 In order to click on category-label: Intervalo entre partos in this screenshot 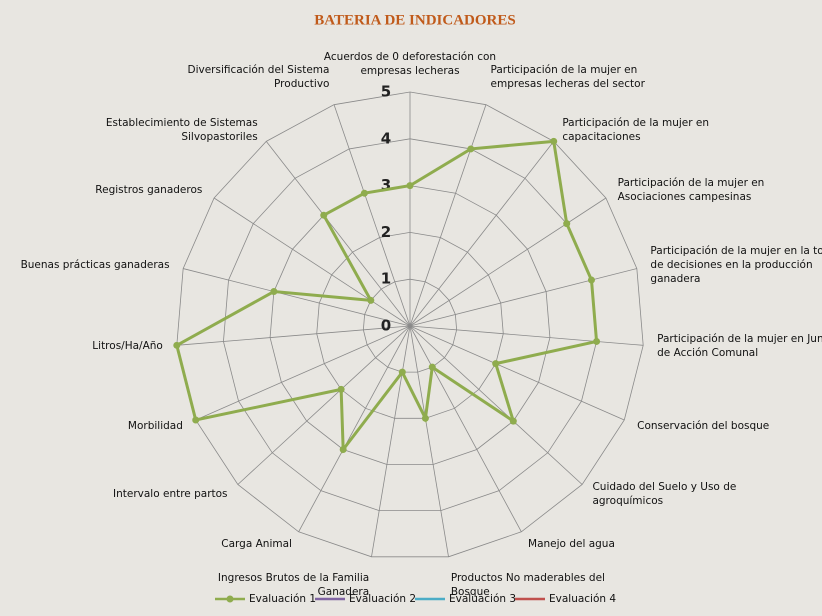, I will do `click(170, 493)`.